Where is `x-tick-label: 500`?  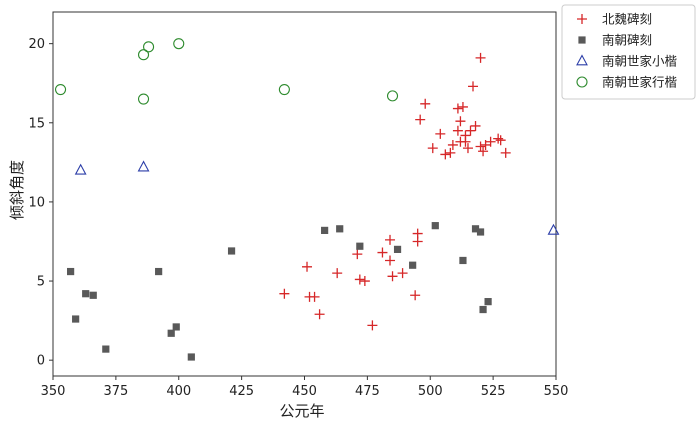
x-tick-label: 500 is located at coordinates (430, 391).